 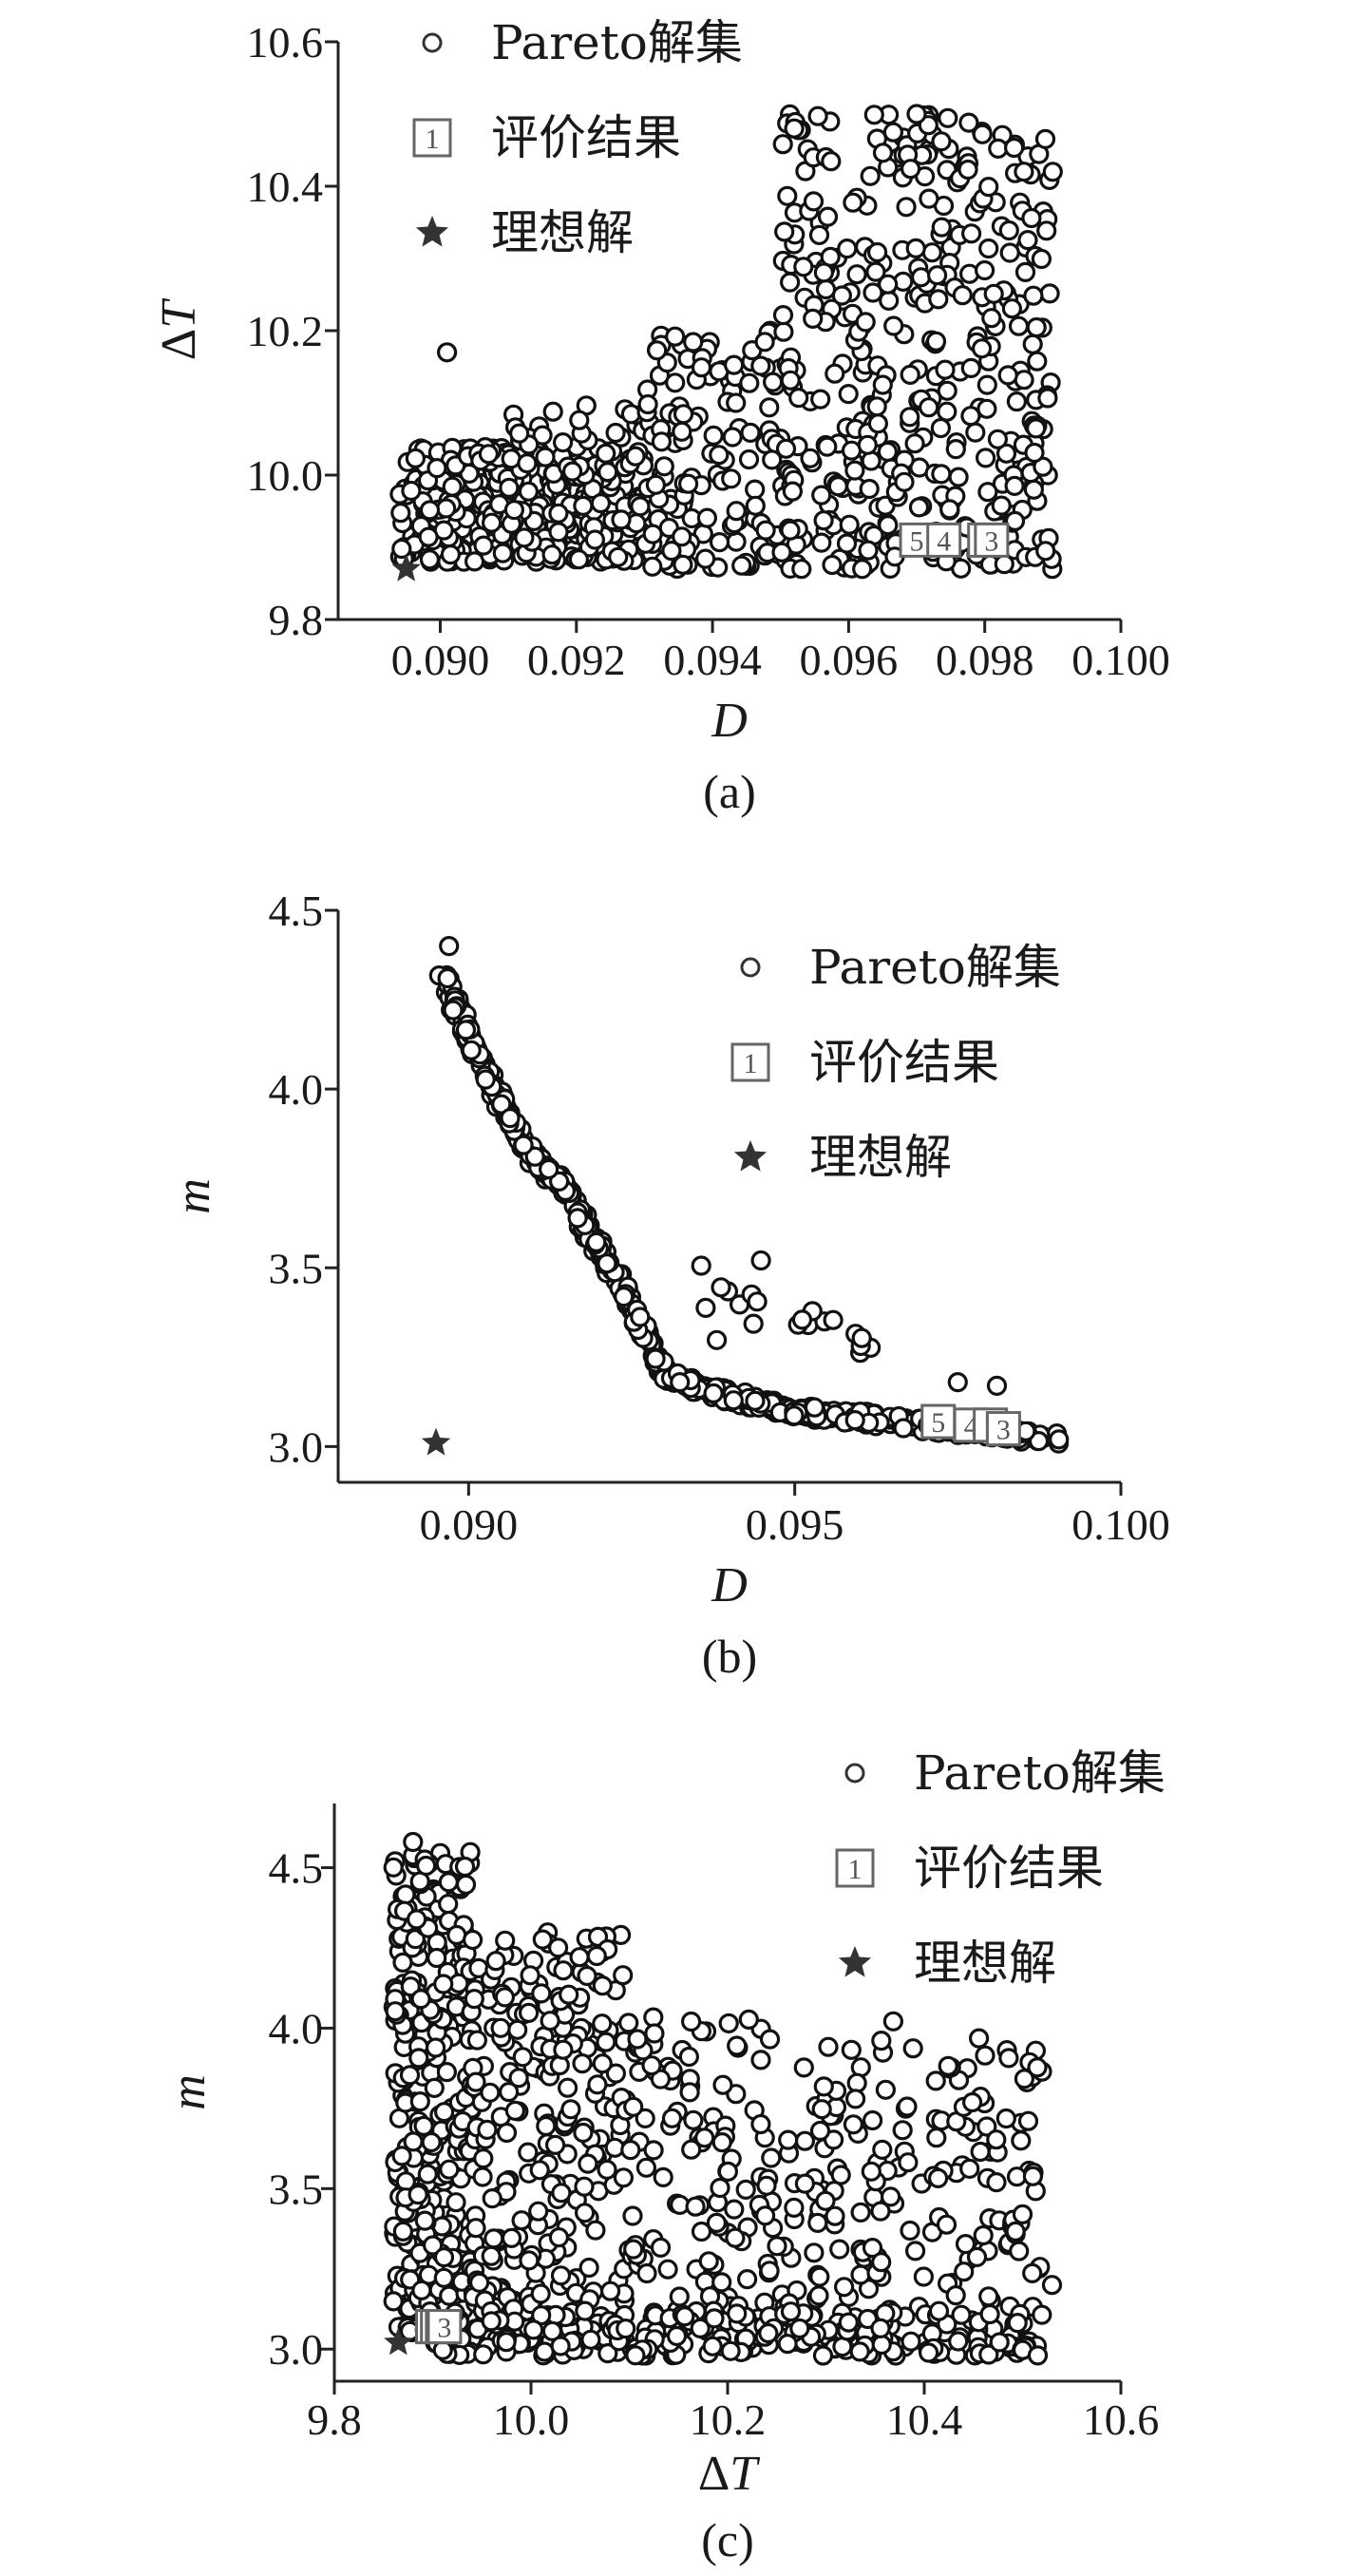 What do you see at coordinates (985, 1963) in the screenshot?
I see `legend-ideal-label: 理想解` at bounding box center [985, 1963].